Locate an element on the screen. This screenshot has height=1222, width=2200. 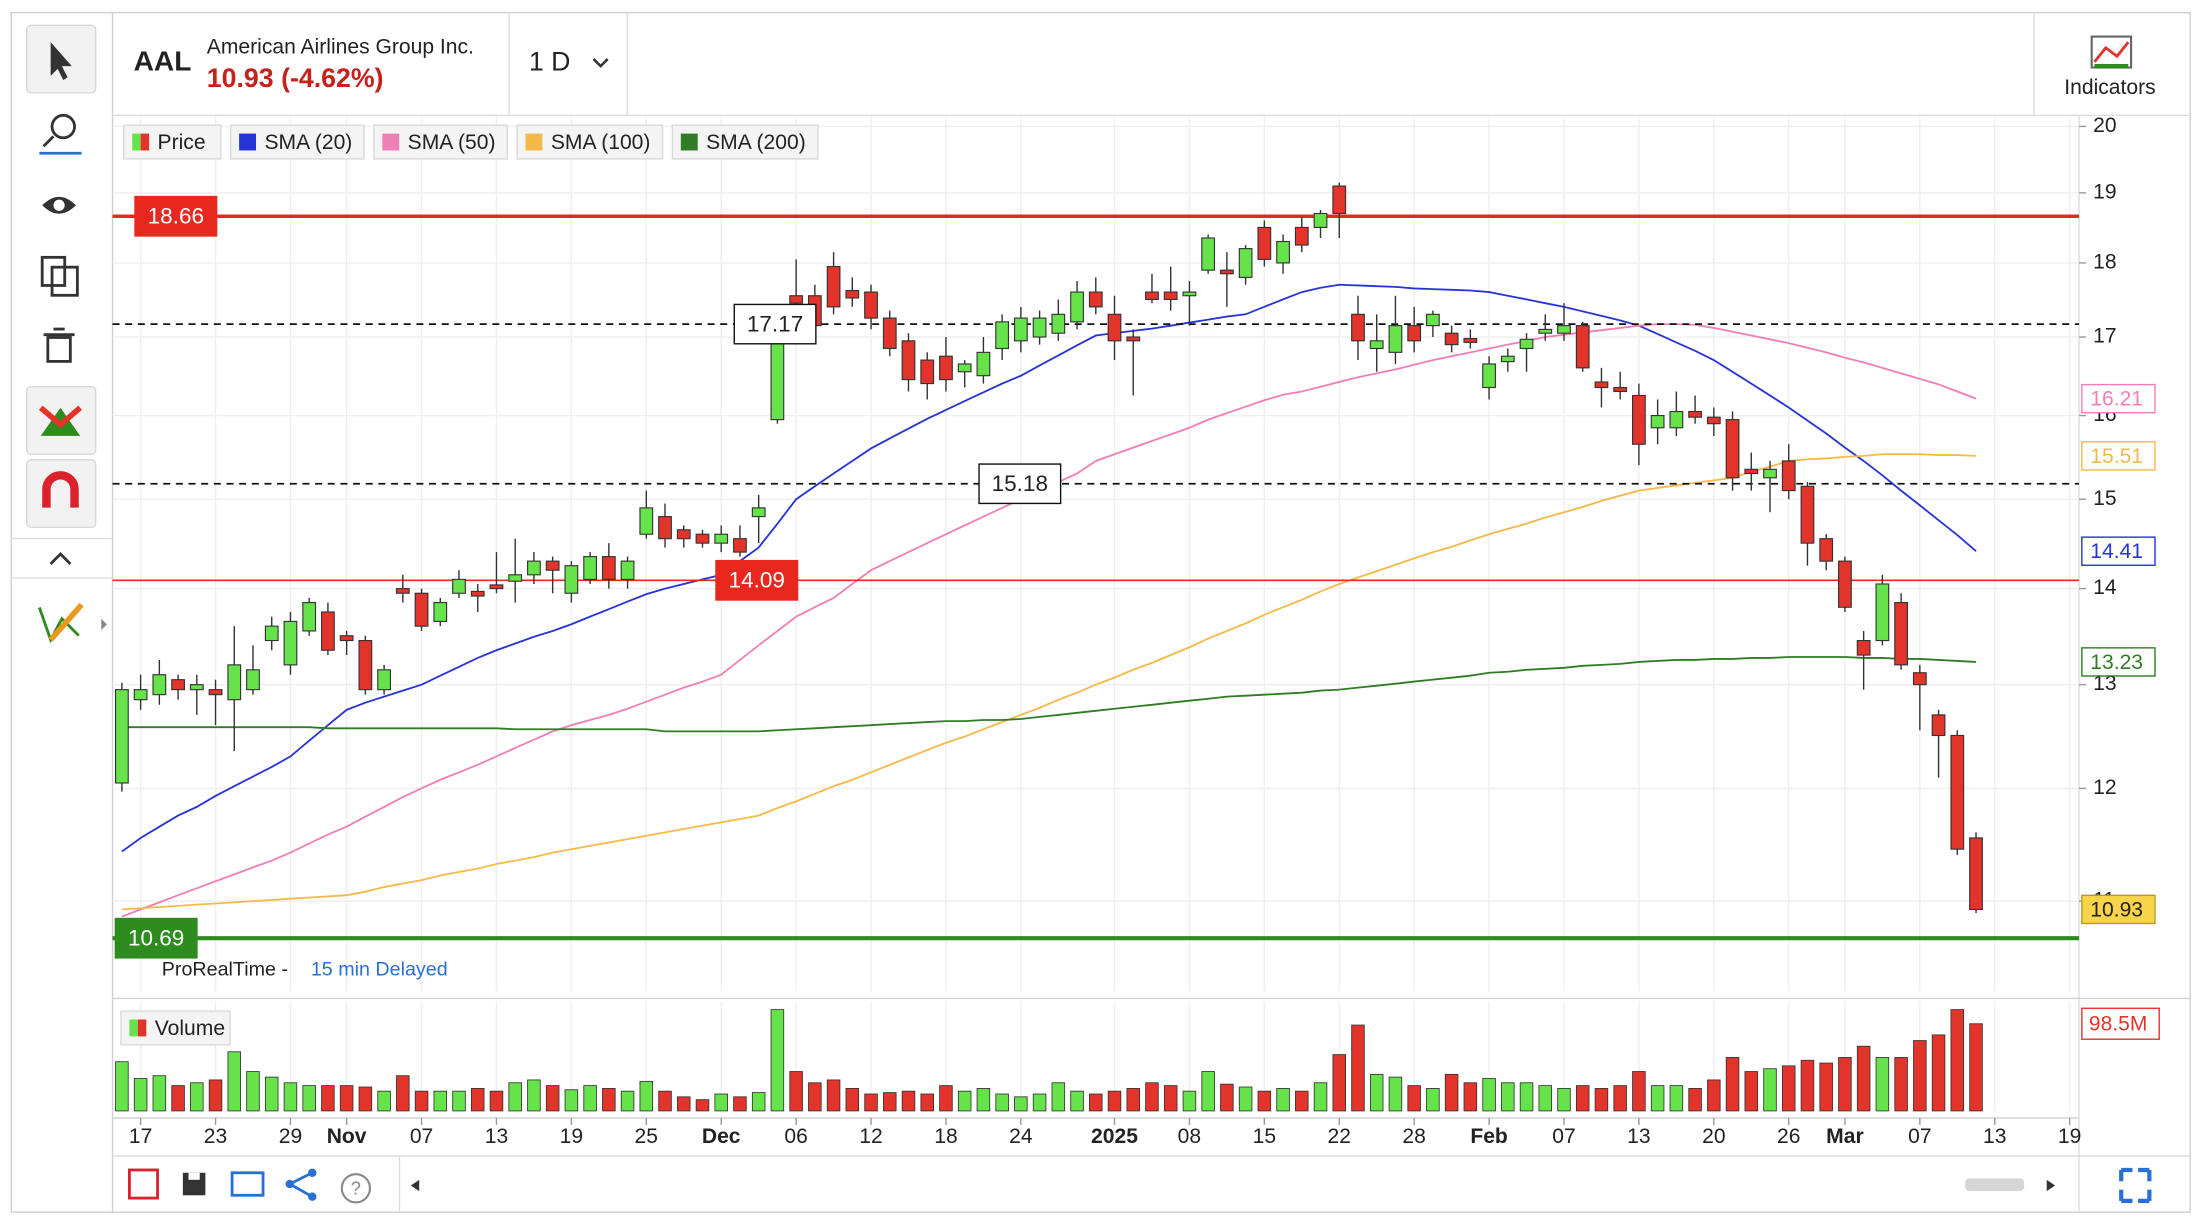
y-tick-label: 13 is located at coordinates (2104, 683).